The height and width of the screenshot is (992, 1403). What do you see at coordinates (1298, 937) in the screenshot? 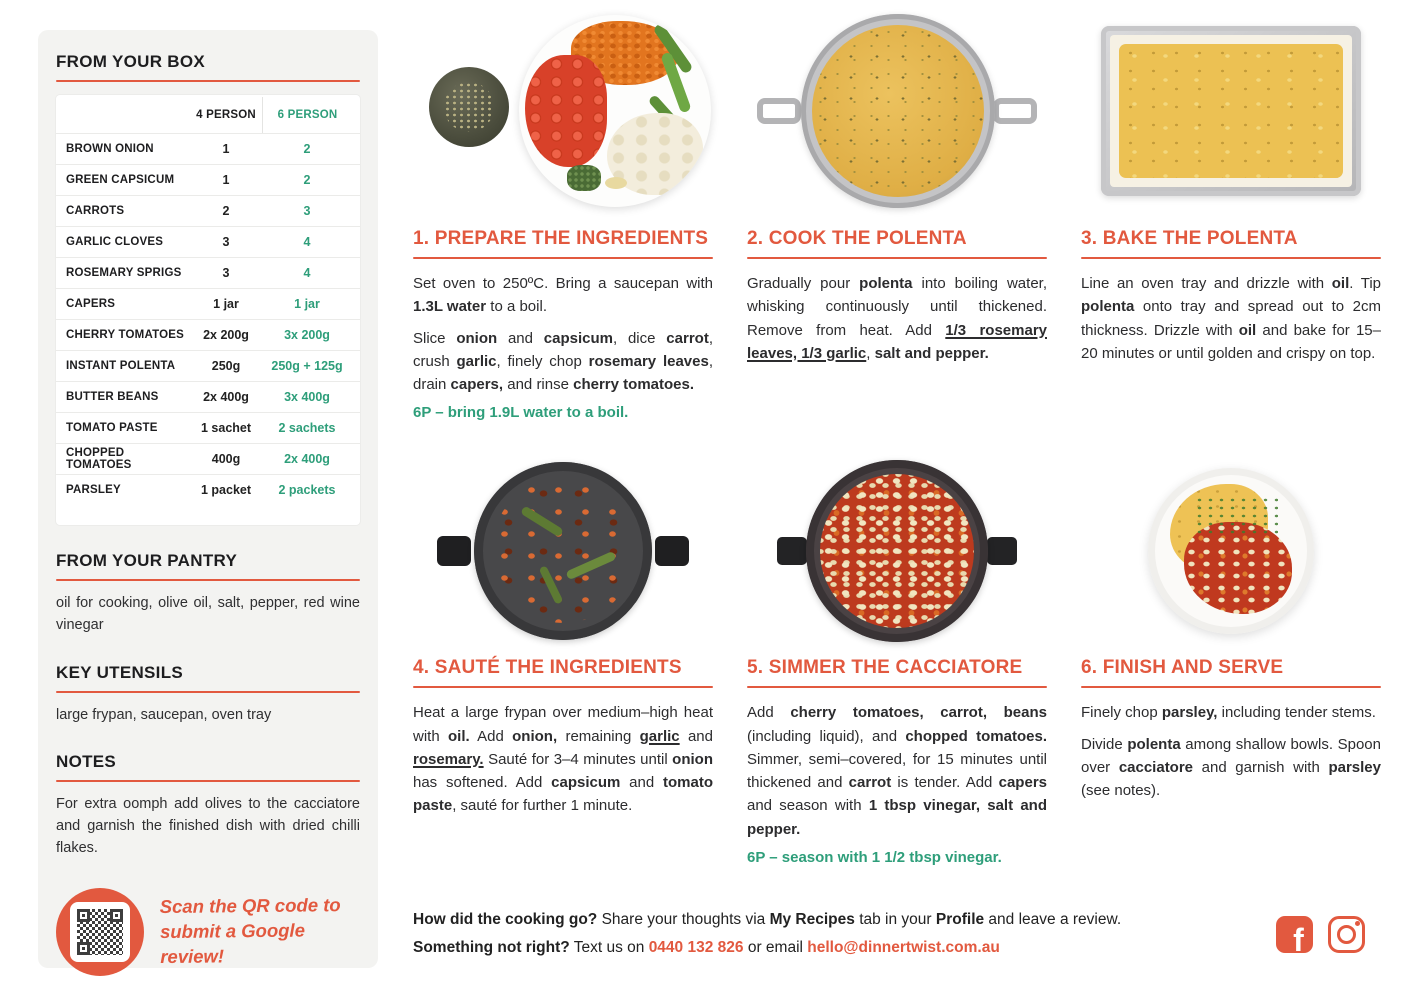
I see `facebook-f-glyph: f` at bounding box center [1298, 937].